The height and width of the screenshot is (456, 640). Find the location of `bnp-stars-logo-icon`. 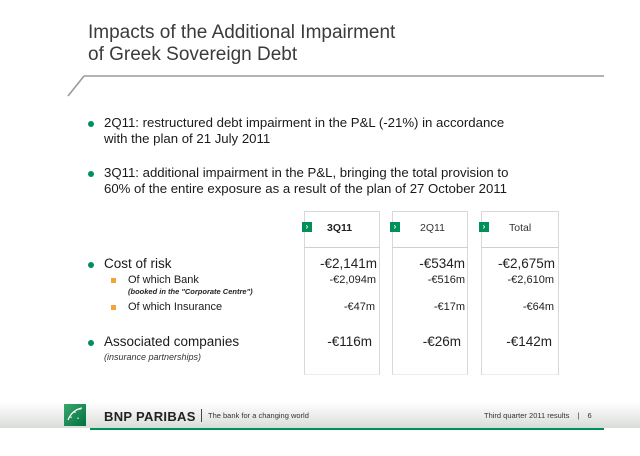

bnp-stars-logo-icon is located at coordinates (75, 415).